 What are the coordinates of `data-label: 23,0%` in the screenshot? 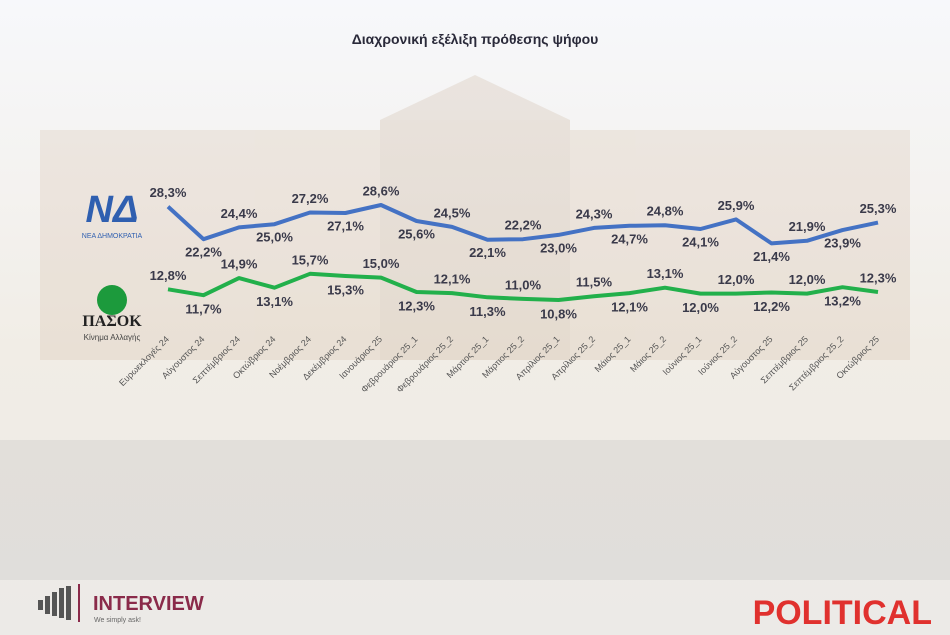 It's located at (558, 247).